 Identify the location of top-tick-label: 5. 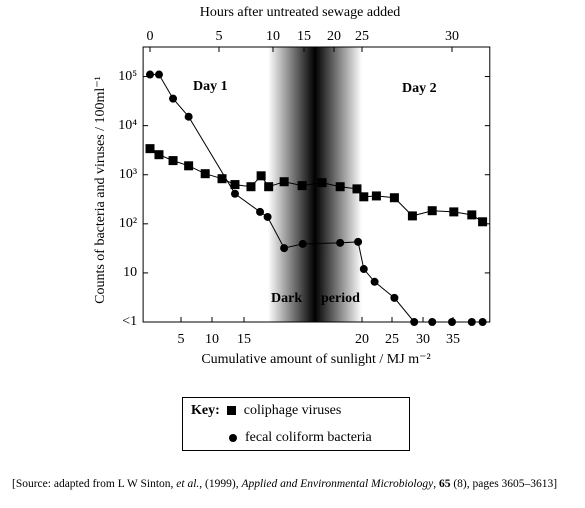
(219, 36).